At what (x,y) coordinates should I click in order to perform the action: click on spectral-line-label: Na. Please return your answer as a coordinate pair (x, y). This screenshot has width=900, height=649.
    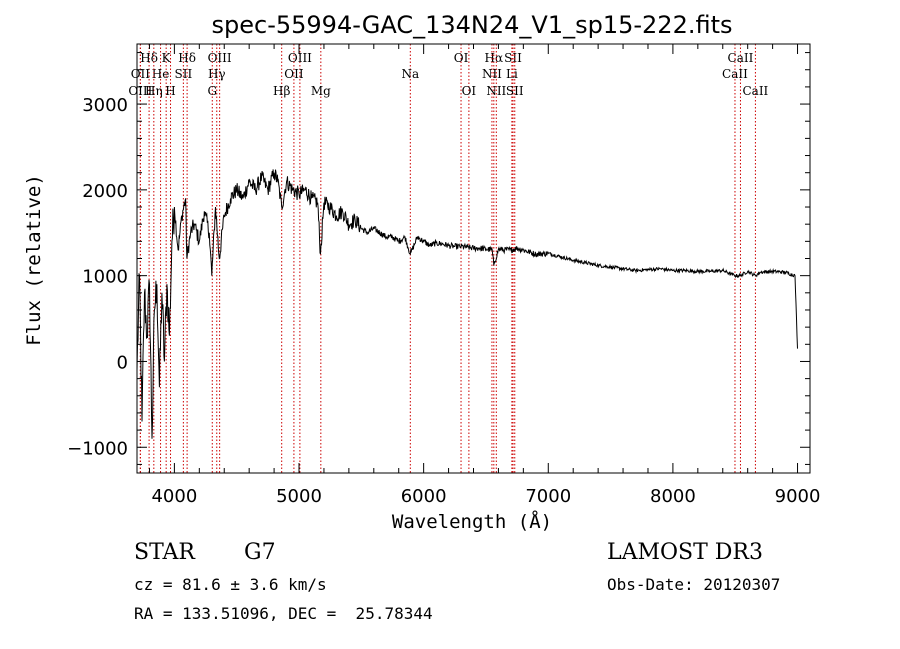
    Looking at the image, I should click on (410, 74).